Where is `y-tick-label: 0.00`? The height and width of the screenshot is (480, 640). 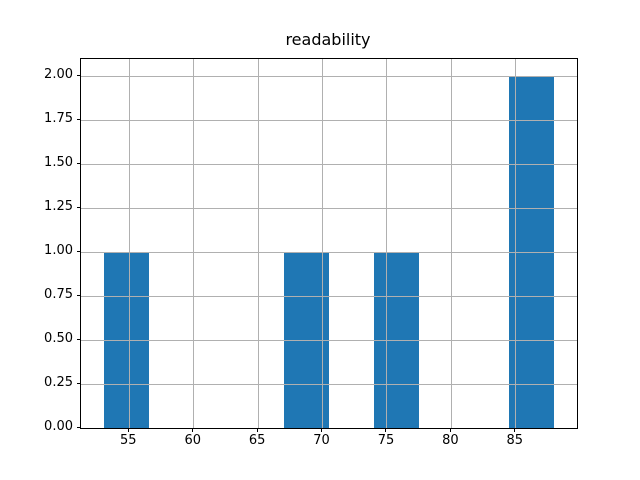
y-tick-label: 0.00 is located at coordinates (58, 427).